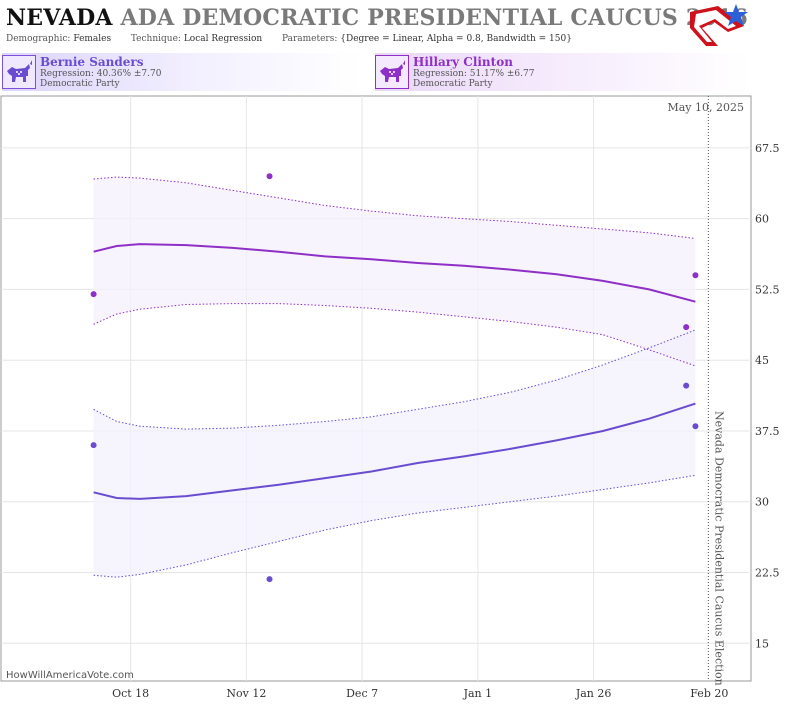 The width and height of the screenshot is (789, 704). What do you see at coordinates (130, 693) in the screenshot?
I see `x-tick-label: Oct 18` at bounding box center [130, 693].